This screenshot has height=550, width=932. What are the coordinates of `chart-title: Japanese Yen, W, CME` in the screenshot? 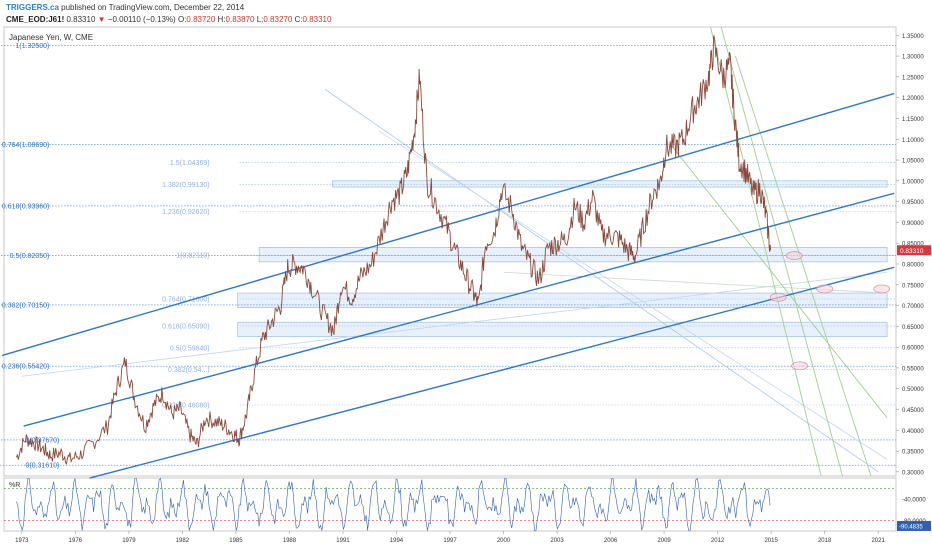 It's located at (51, 37).